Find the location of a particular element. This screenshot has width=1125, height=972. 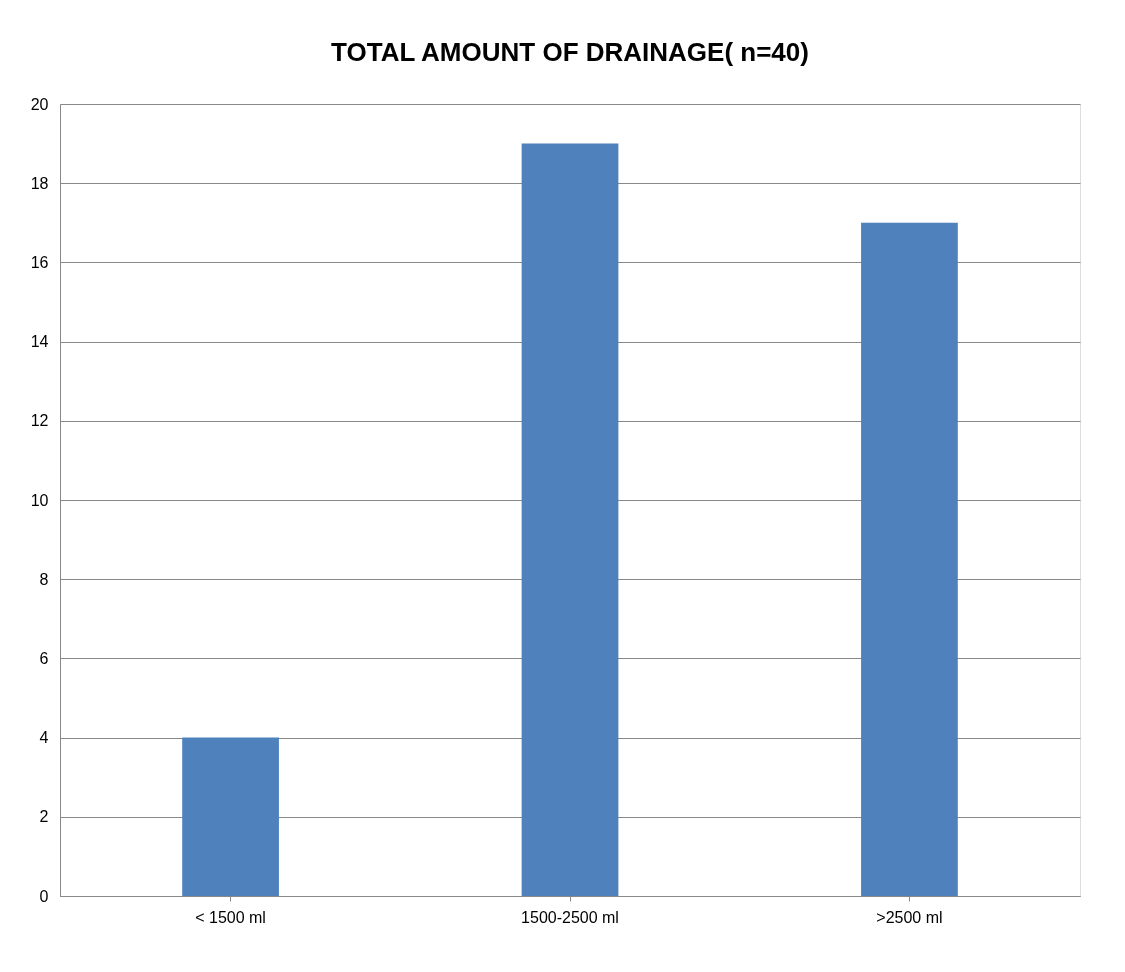

y-tick-label: 14 is located at coordinates (39, 342).